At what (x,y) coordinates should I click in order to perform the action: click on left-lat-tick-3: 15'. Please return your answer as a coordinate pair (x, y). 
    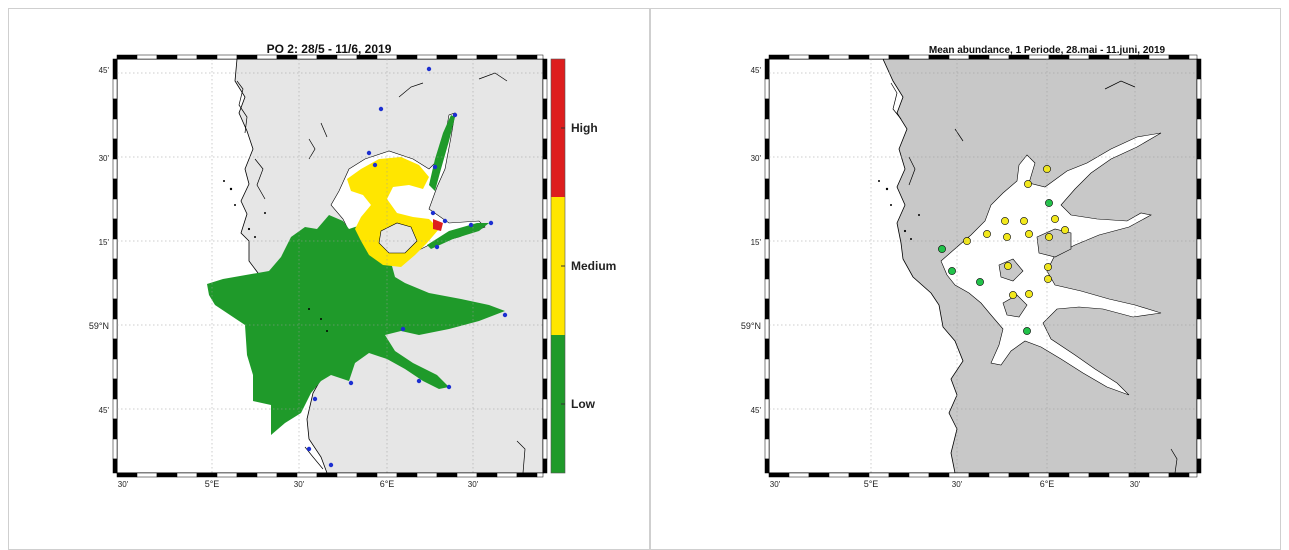
    Looking at the image, I should click on (104, 242).